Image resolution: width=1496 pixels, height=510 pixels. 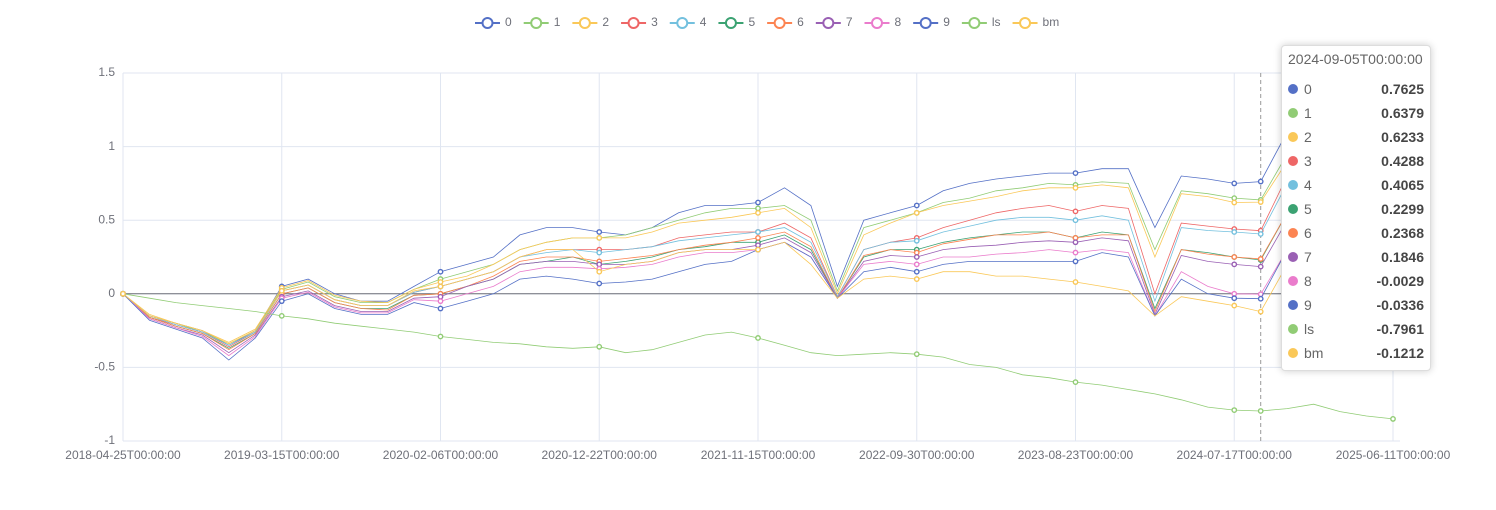 What do you see at coordinates (654, 22) in the screenshot?
I see `legend-label: 3` at bounding box center [654, 22].